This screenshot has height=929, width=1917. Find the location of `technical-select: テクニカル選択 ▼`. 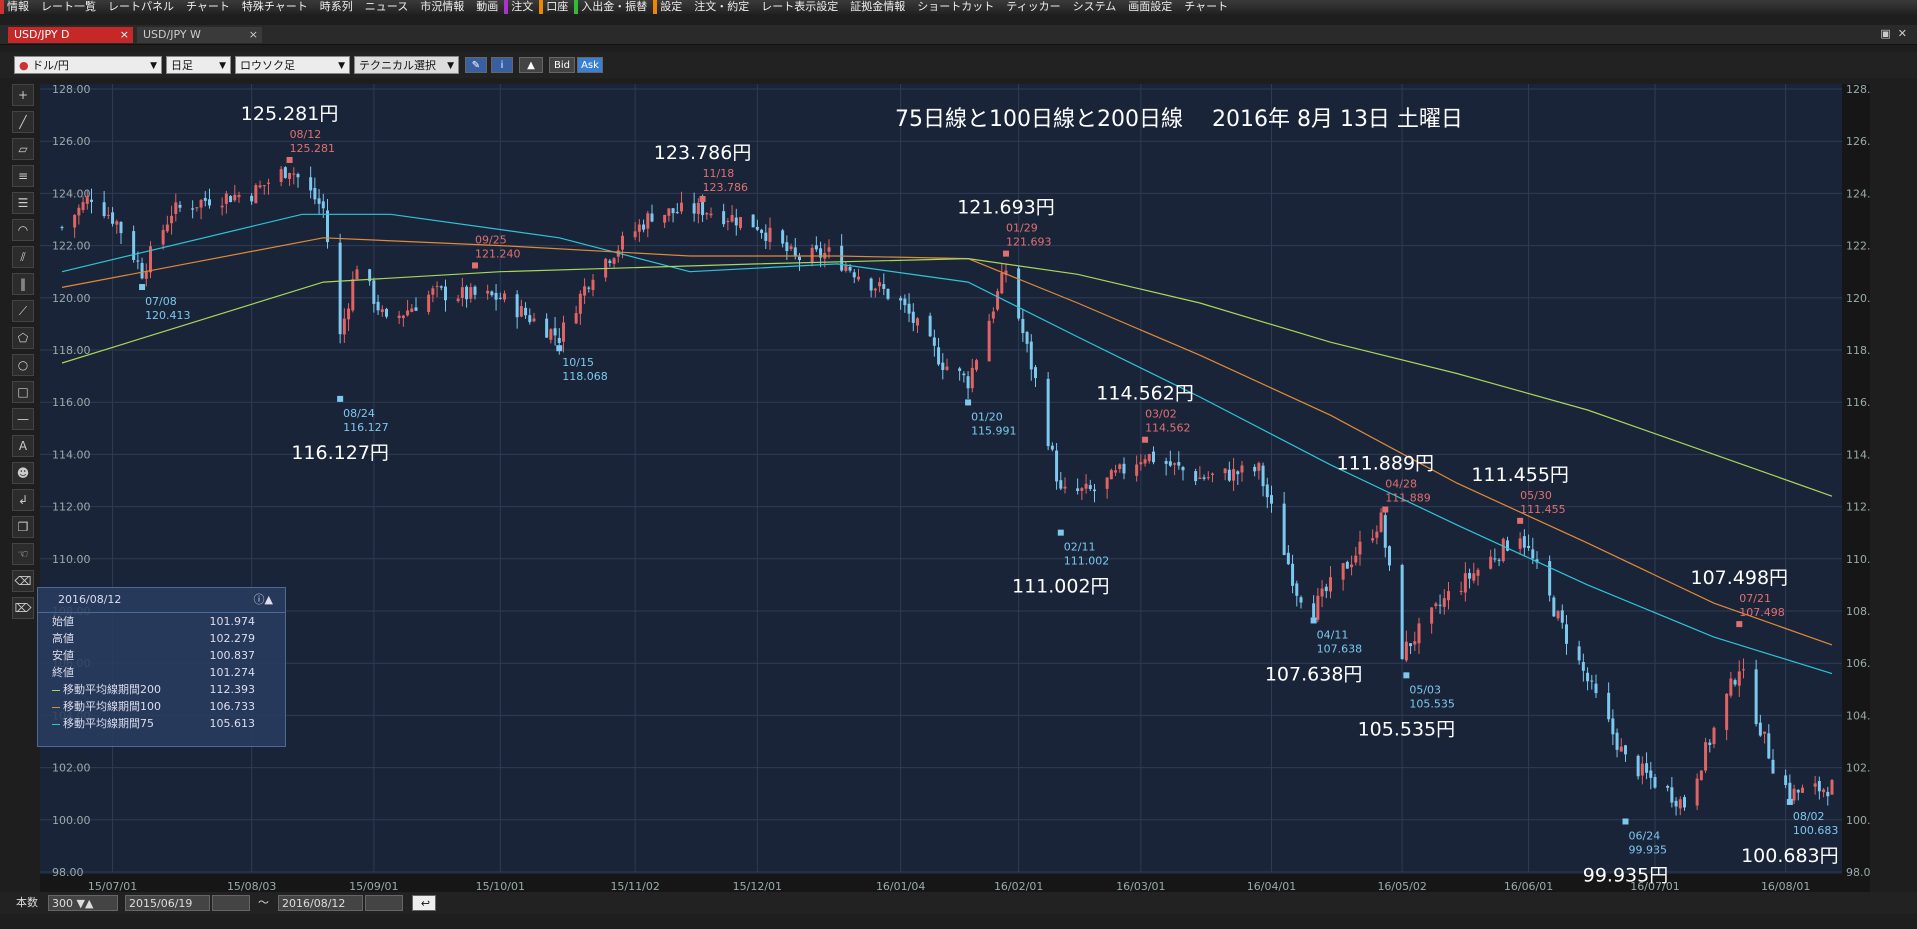

technical-select: テクニカル選択 ▼ is located at coordinates (406, 65).